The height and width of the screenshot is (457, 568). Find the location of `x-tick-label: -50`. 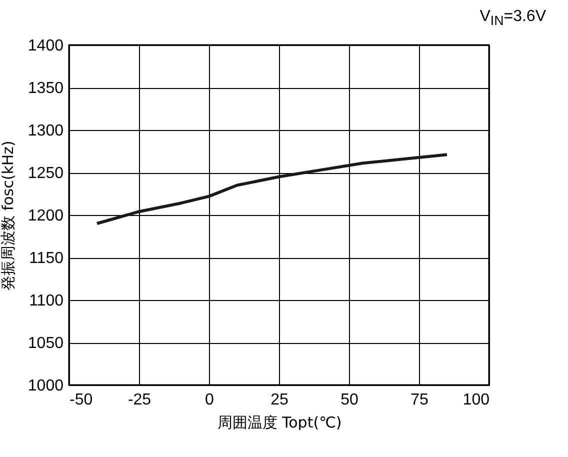

x-tick-label: -50 is located at coordinates (81, 400).